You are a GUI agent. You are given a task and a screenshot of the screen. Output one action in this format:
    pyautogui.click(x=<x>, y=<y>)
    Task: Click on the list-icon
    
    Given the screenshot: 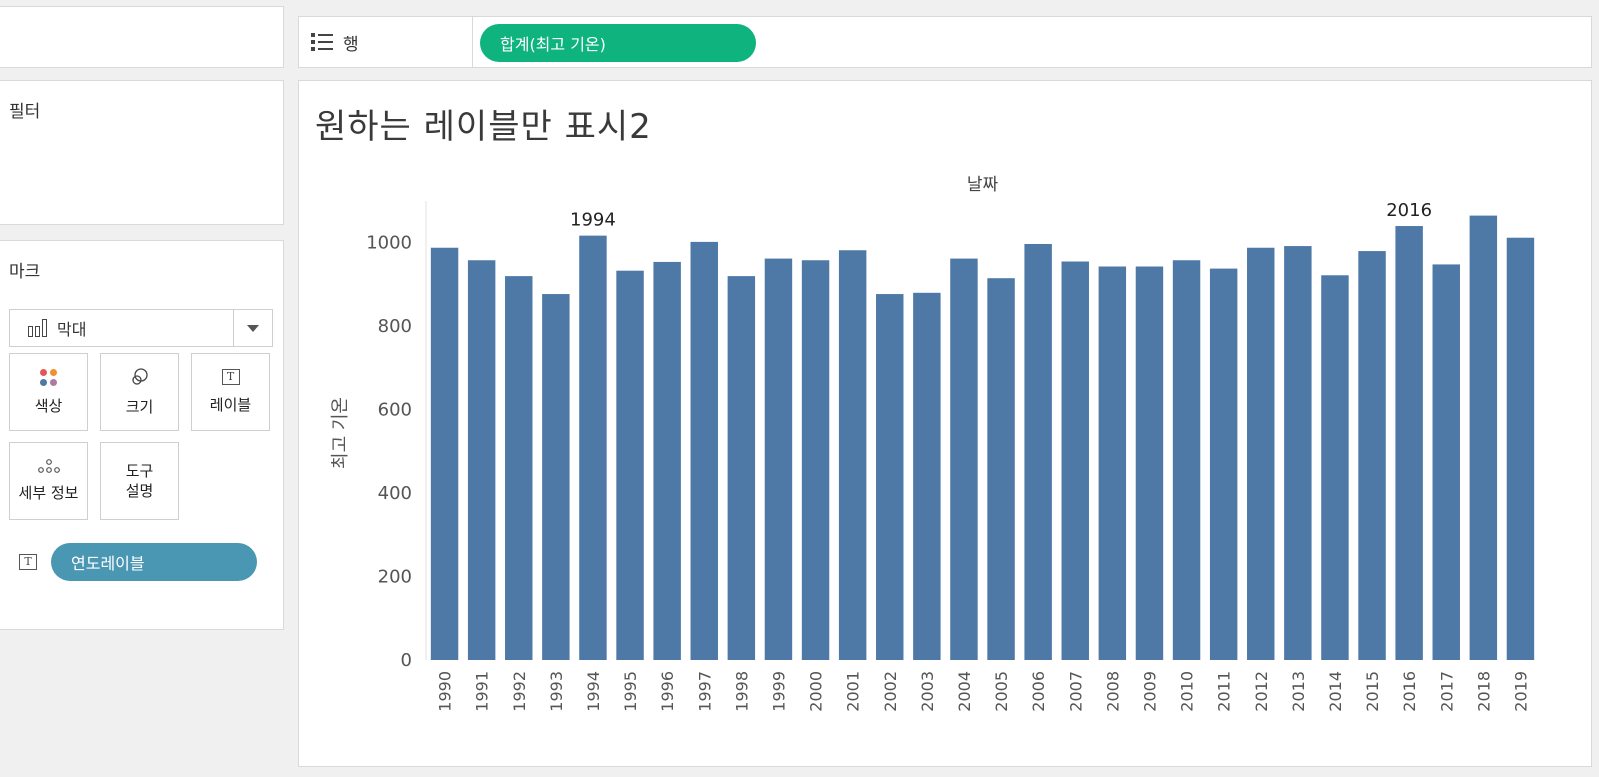 What is the action you would take?
    pyautogui.click(x=322, y=42)
    